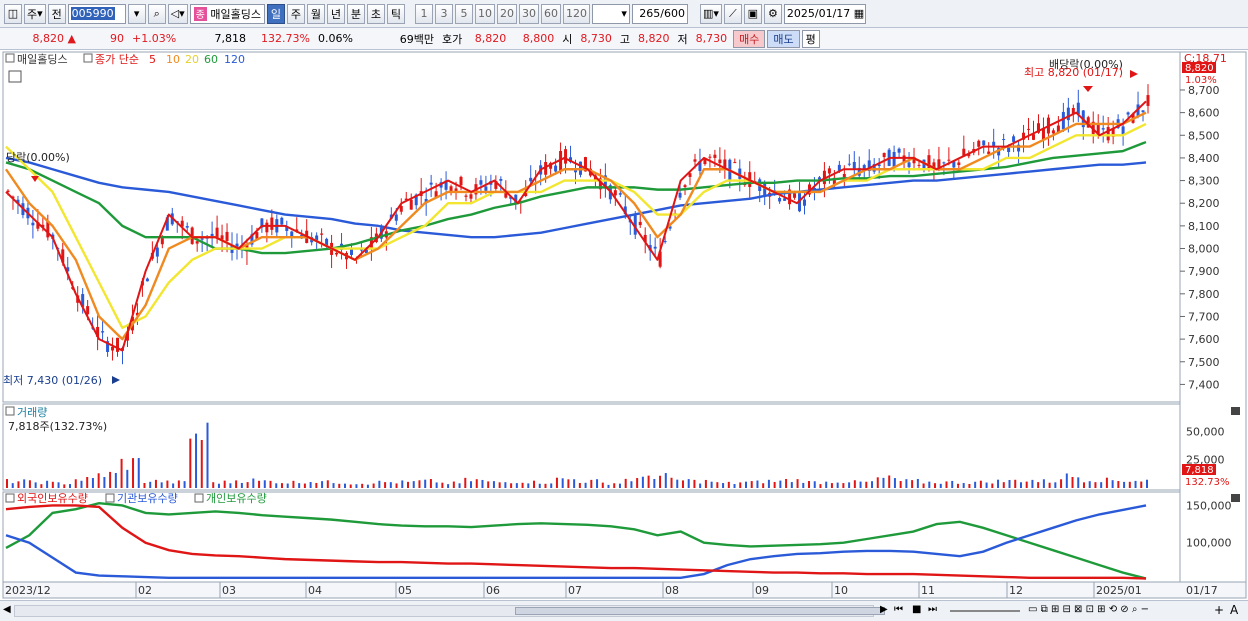 The image size is (1248, 621). What do you see at coordinates (528, 13) in the screenshot?
I see `interval-30-button: 30` at bounding box center [528, 13].